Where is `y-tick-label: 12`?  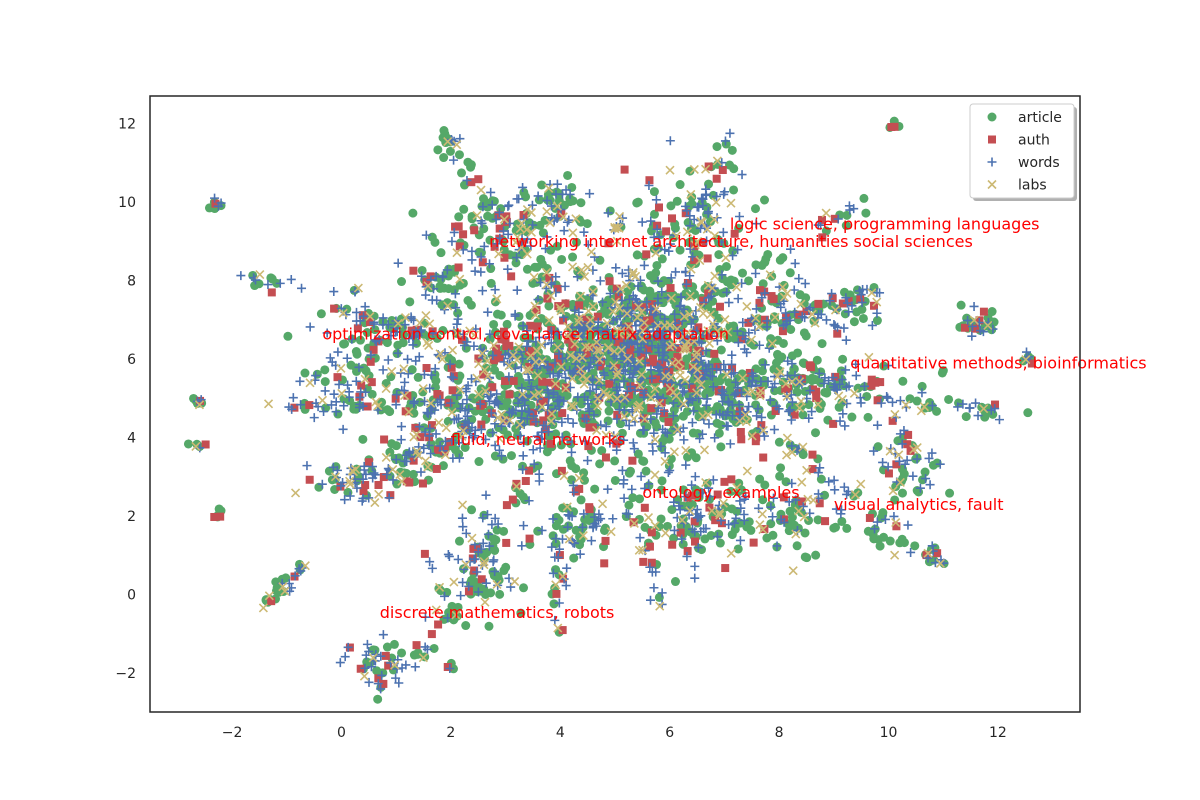 y-tick-label: 12 is located at coordinates (127, 124).